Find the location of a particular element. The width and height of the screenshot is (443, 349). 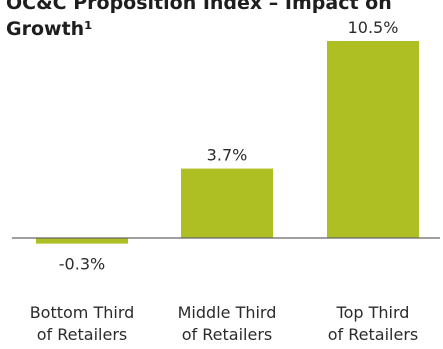

category-label-1-line-2: of Retailers is located at coordinates (82, 334).